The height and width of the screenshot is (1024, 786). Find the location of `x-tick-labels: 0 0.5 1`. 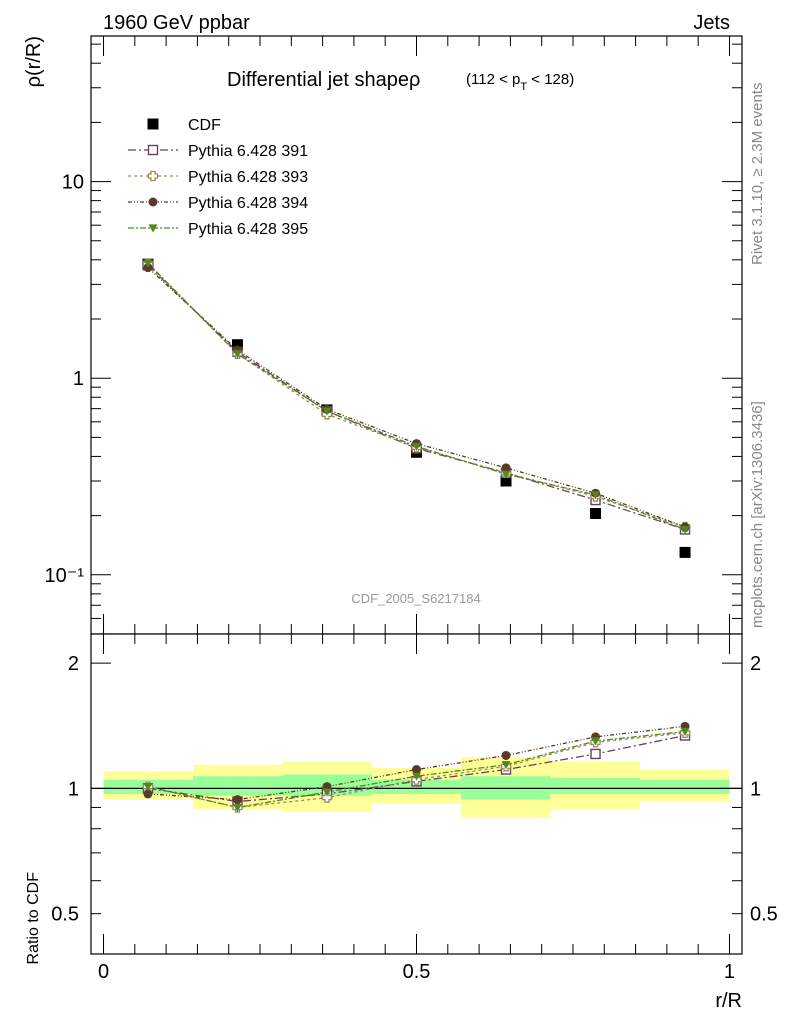

x-tick-labels: 0 0.5 1 is located at coordinates (416, 972).